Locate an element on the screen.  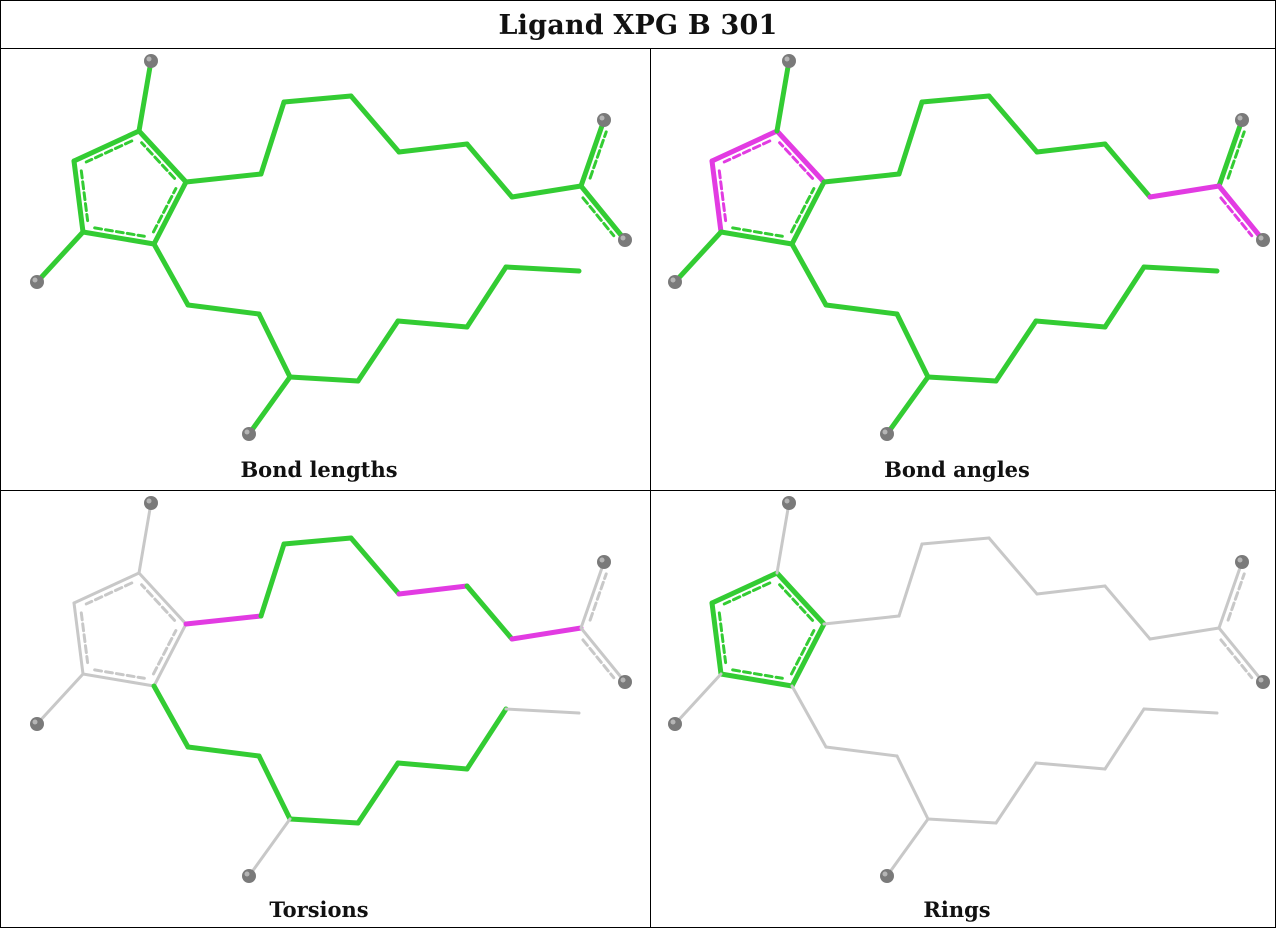
panel-caption: Bond angles is located at coordinates (957, 469).